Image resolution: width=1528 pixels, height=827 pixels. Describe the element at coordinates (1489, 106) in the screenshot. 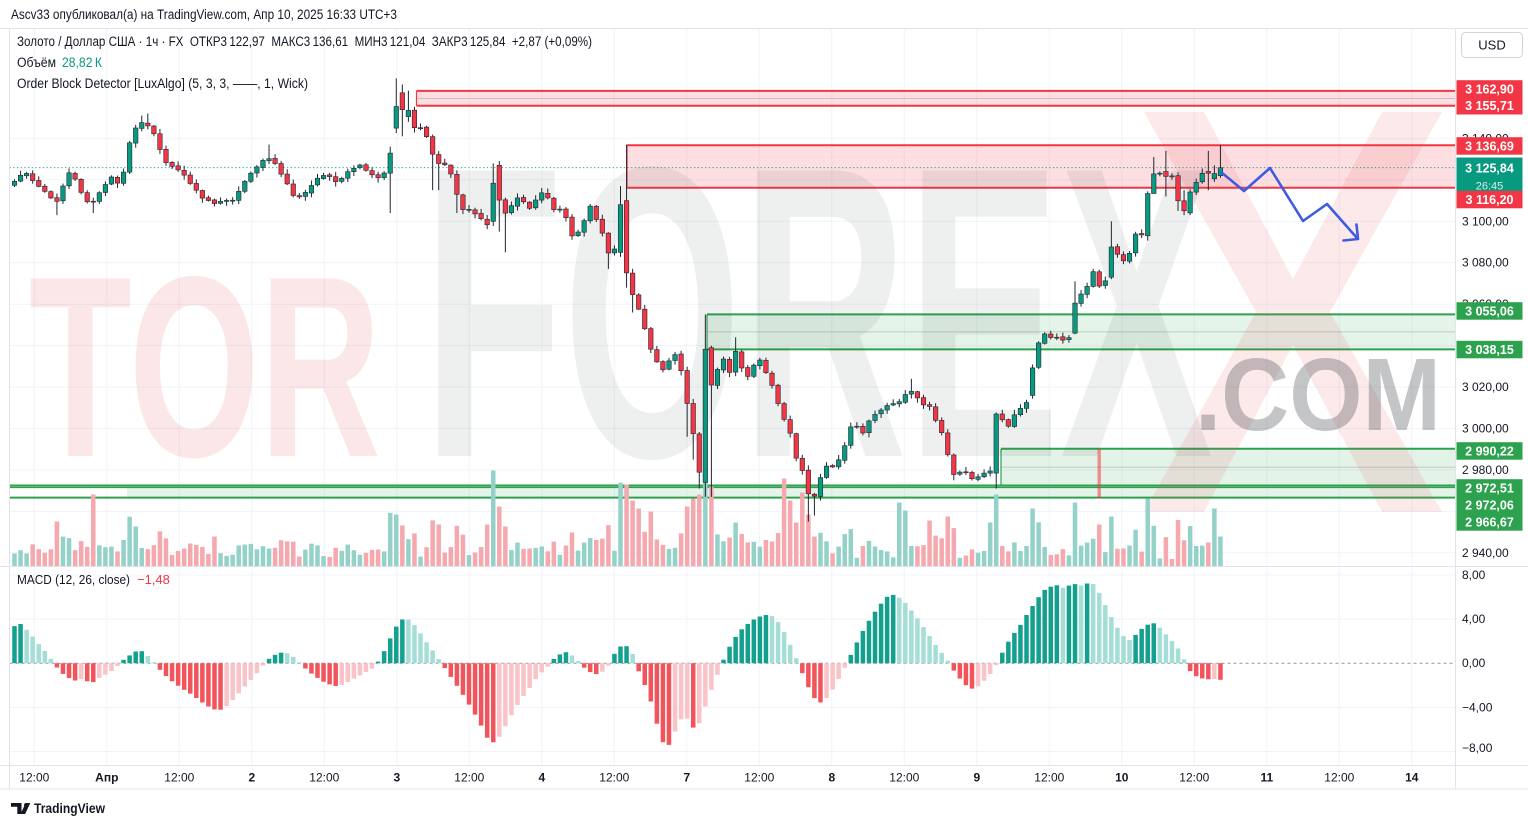

I see `svg-text: 3 155,71` at that location.